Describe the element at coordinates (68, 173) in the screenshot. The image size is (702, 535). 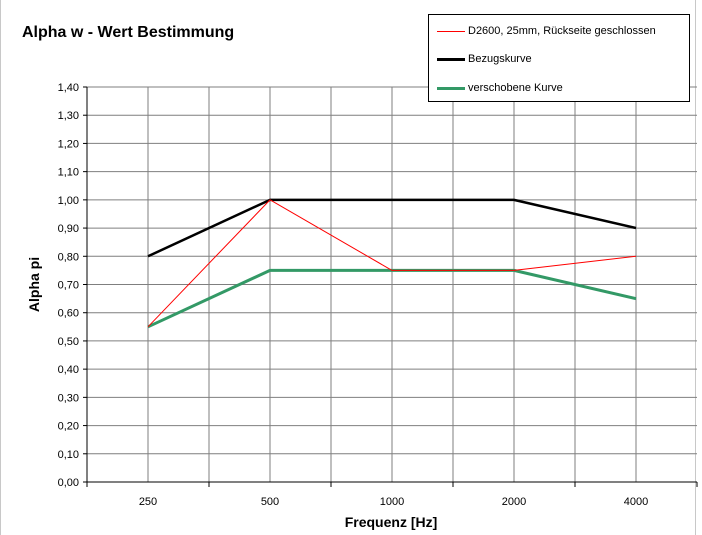
I see `y-tick-label: 1,10` at that location.